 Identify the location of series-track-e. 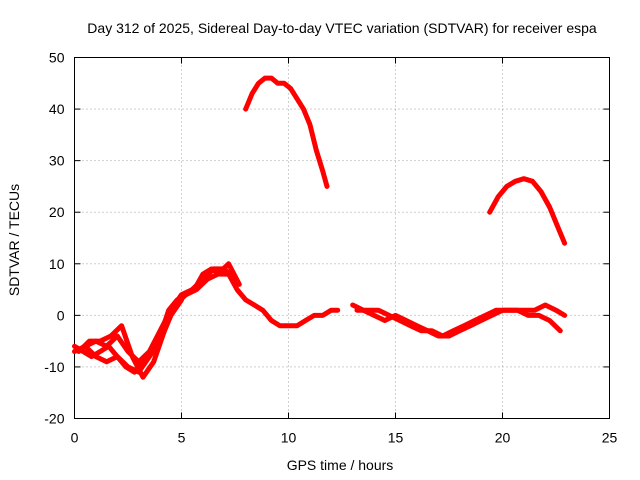
(459, 320).